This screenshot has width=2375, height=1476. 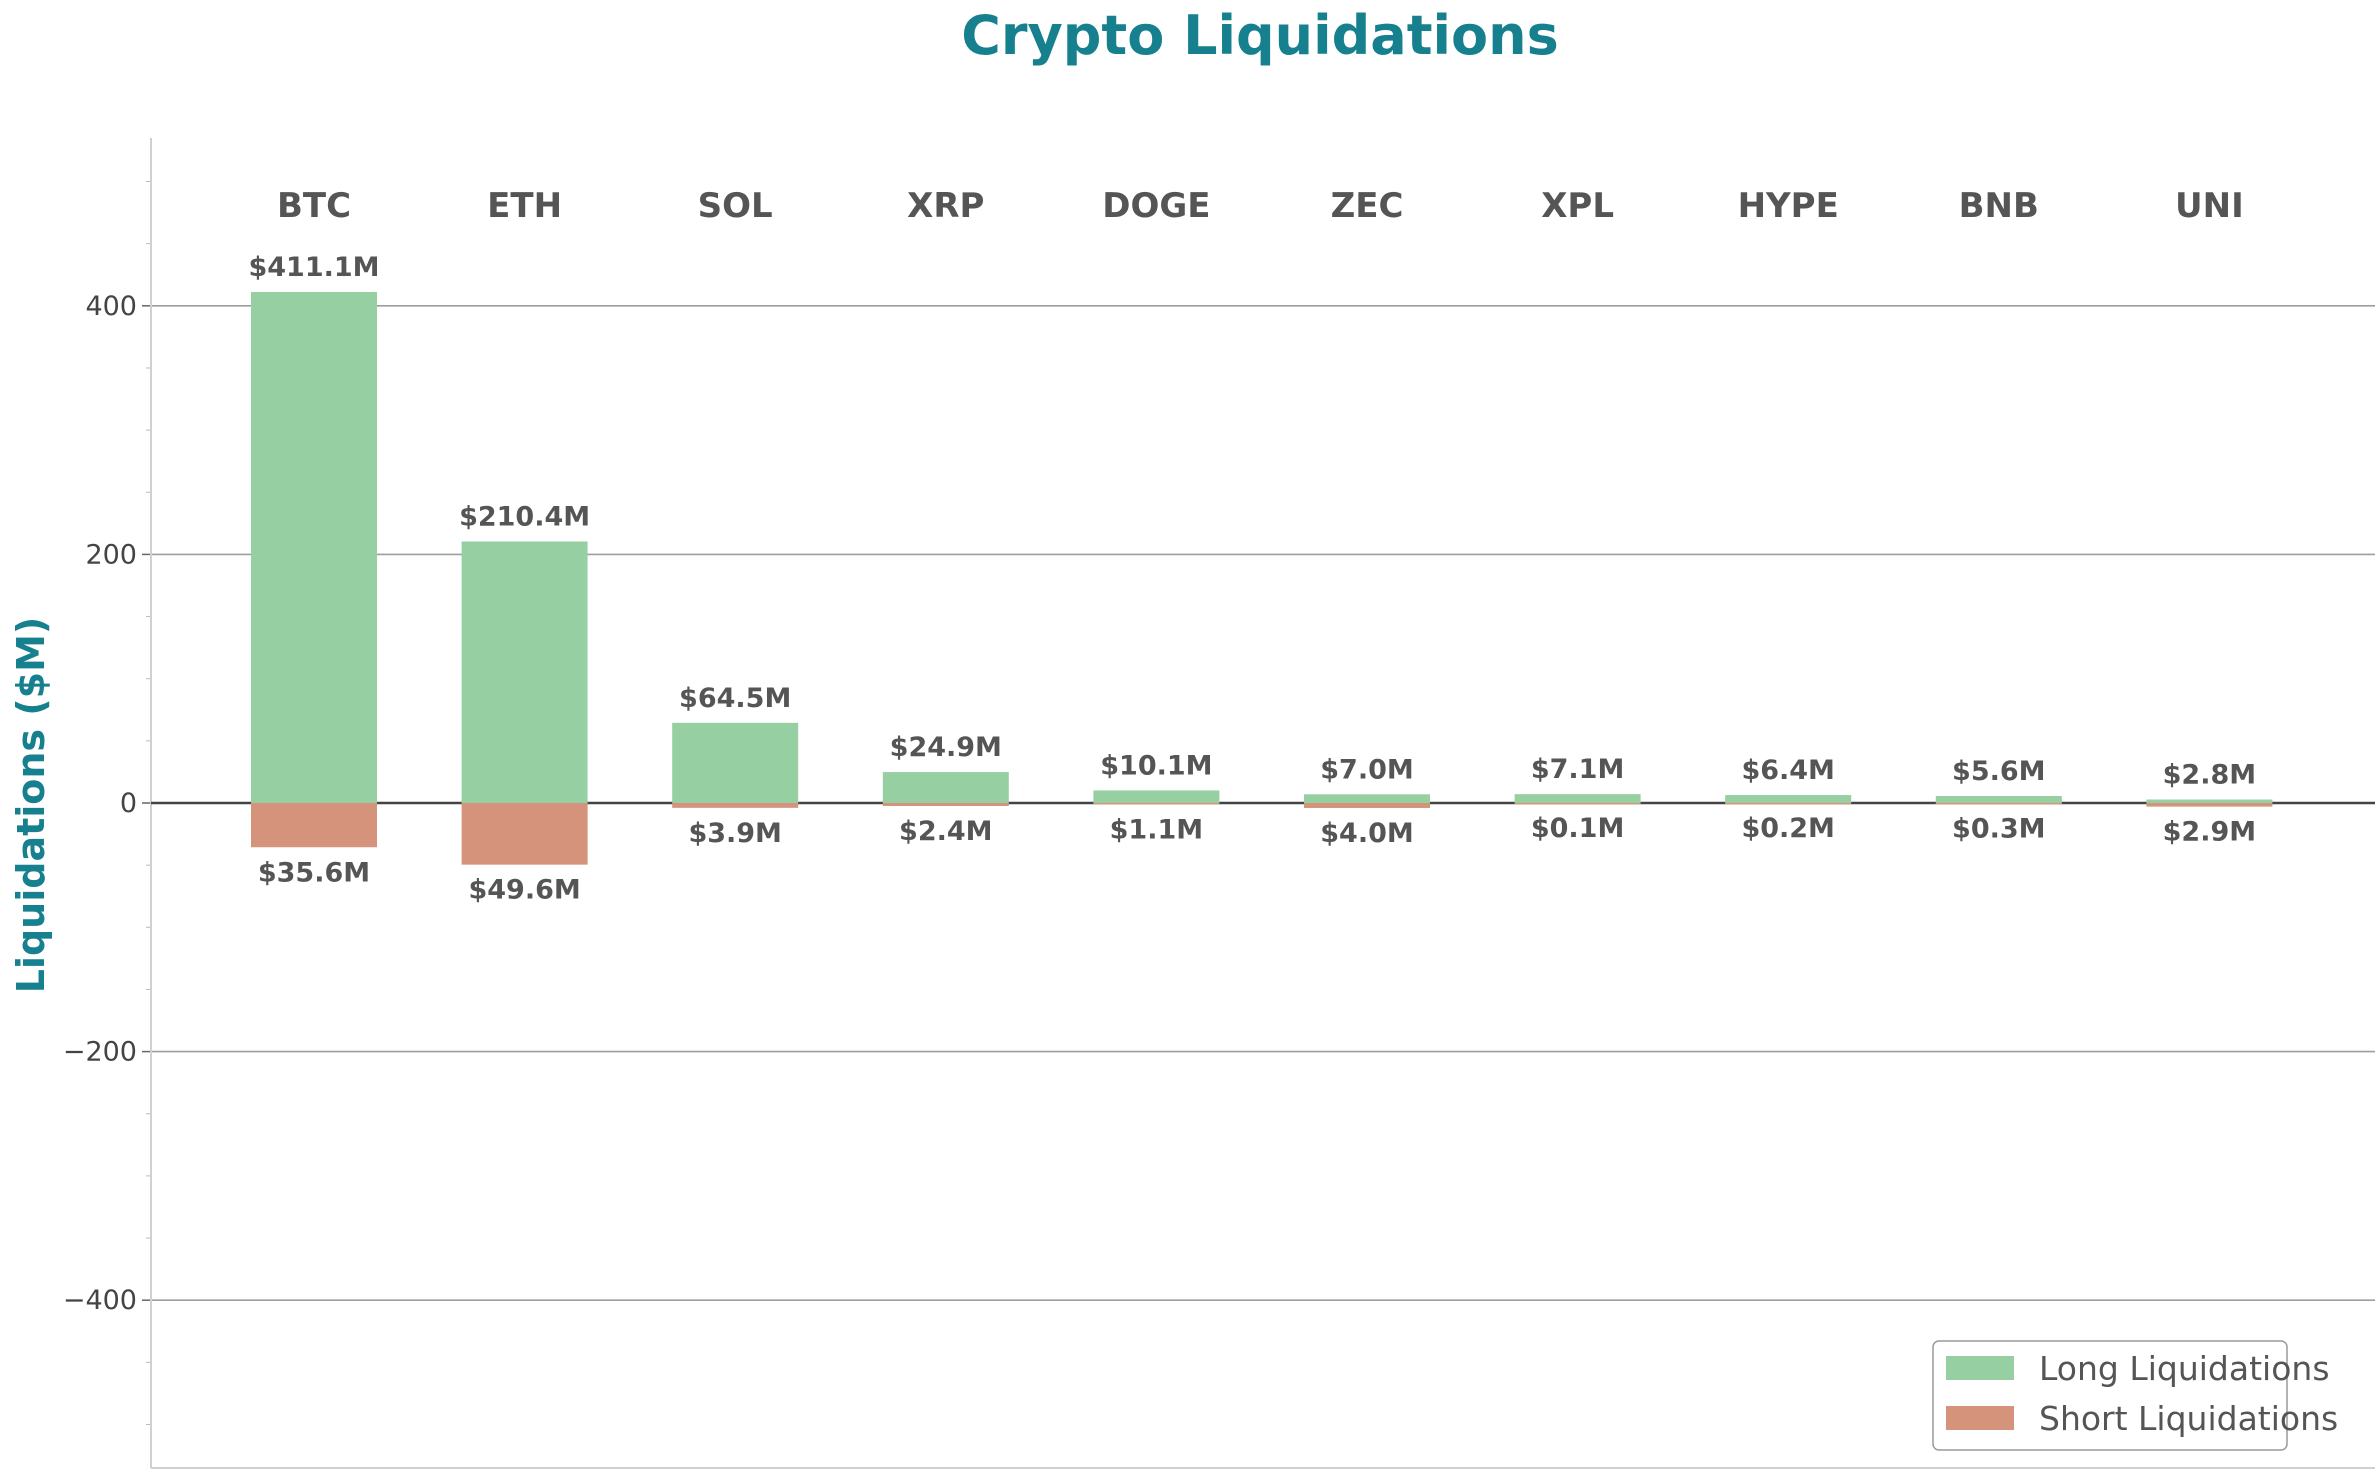 What do you see at coordinates (735, 206) in the screenshot?
I see `category-label: SOL` at bounding box center [735, 206].